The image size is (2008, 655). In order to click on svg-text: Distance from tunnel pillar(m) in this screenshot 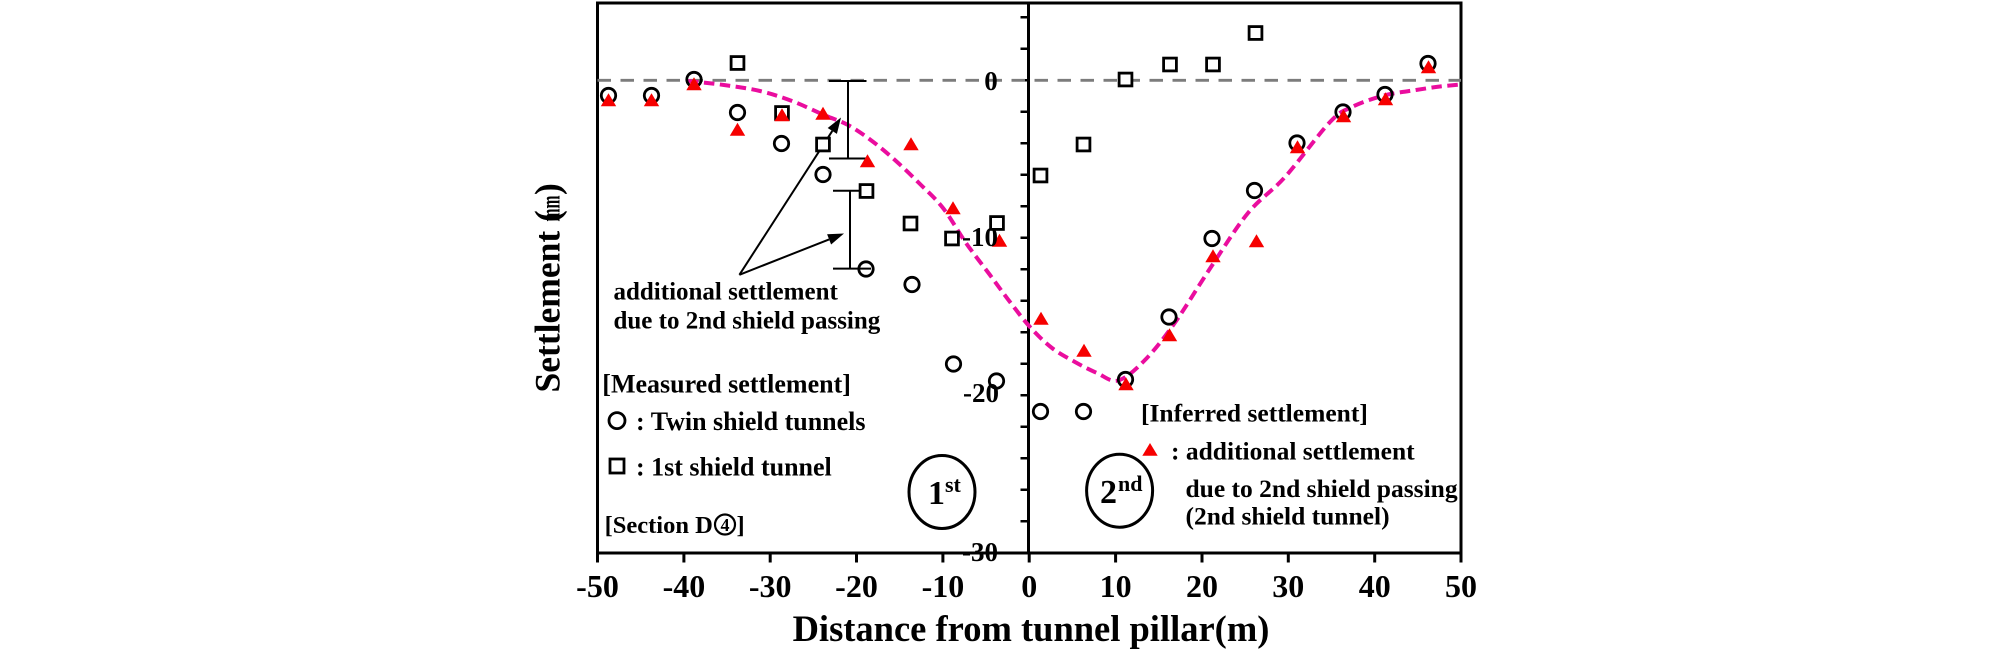, I will do `click(1031, 628)`.